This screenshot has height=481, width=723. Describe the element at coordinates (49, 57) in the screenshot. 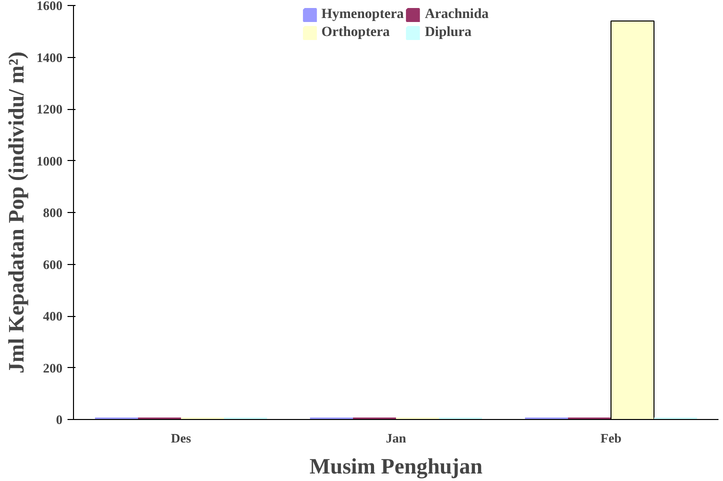

I see `y-tick-label: 1400` at that location.